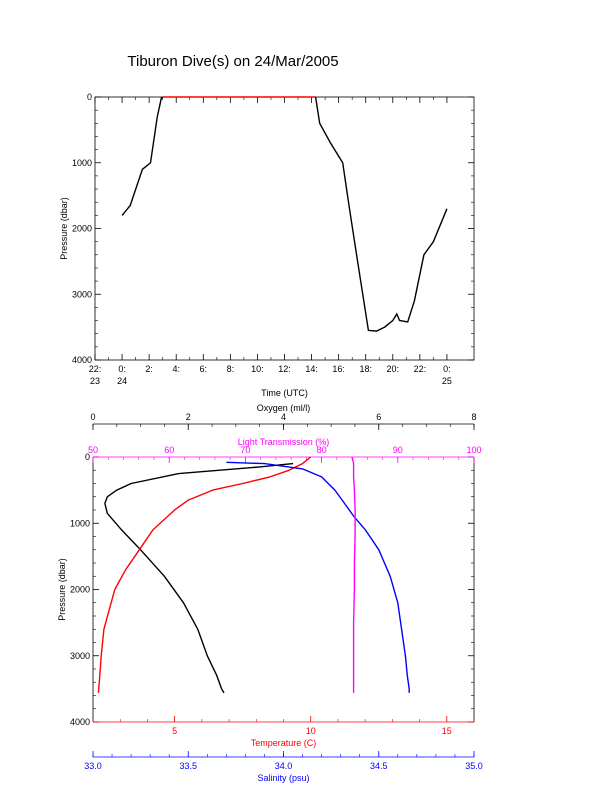 This screenshot has width=612, height=785. What do you see at coordinates (311, 731) in the screenshot?
I see `temperature-tick-label: 10` at bounding box center [311, 731].